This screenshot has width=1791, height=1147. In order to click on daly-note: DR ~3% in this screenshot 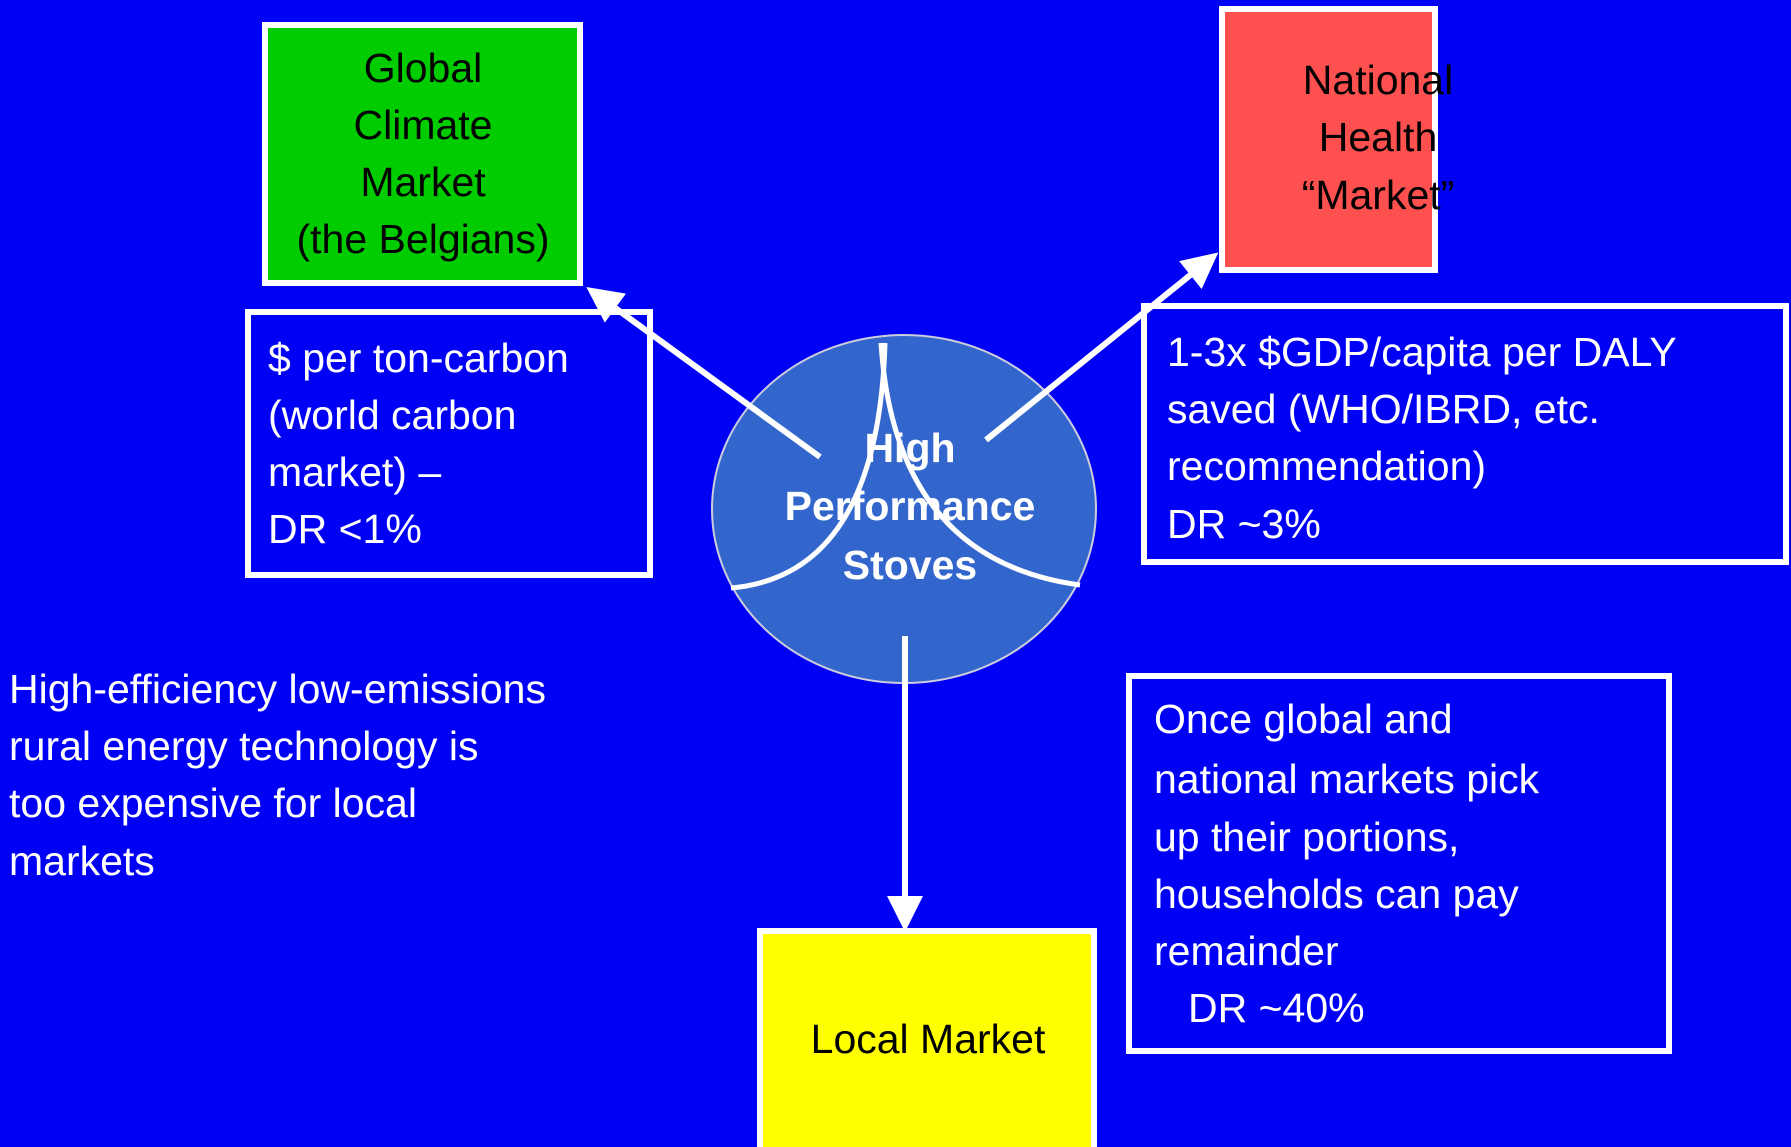, I will do `click(1244, 524)`.